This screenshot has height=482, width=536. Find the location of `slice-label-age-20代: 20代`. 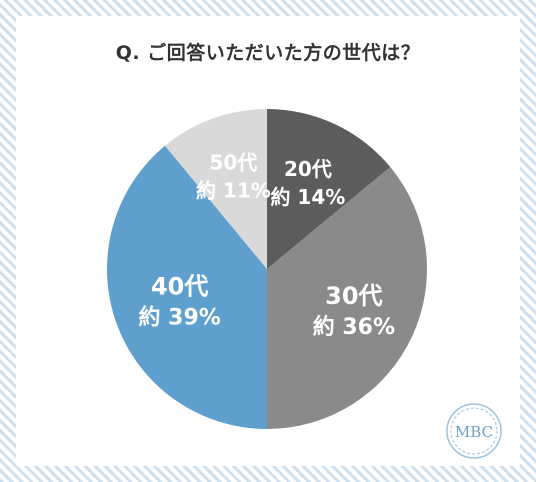

slice-label-age-20代: 20代 is located at coordinates (308, 169).